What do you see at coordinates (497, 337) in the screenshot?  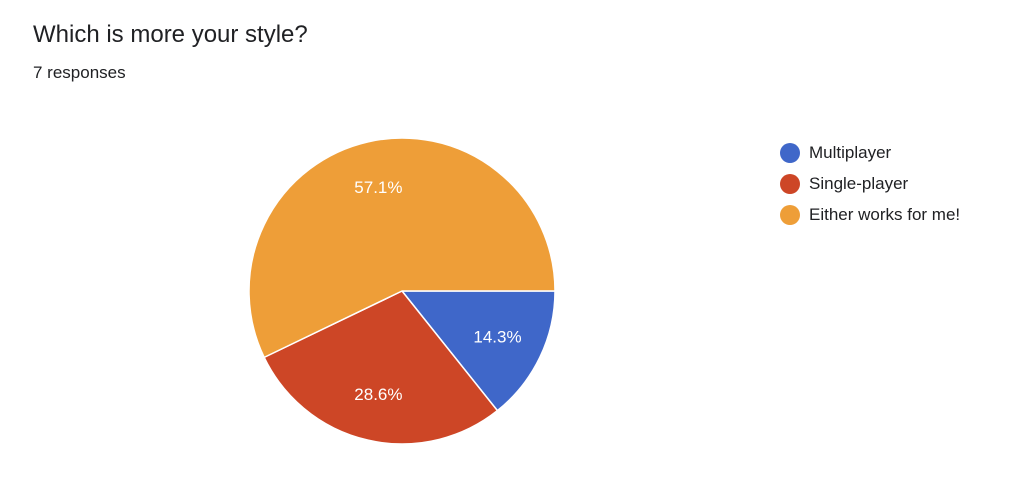 I see `slice-percent-label: 14.3%` at bounding box center [497, 337].